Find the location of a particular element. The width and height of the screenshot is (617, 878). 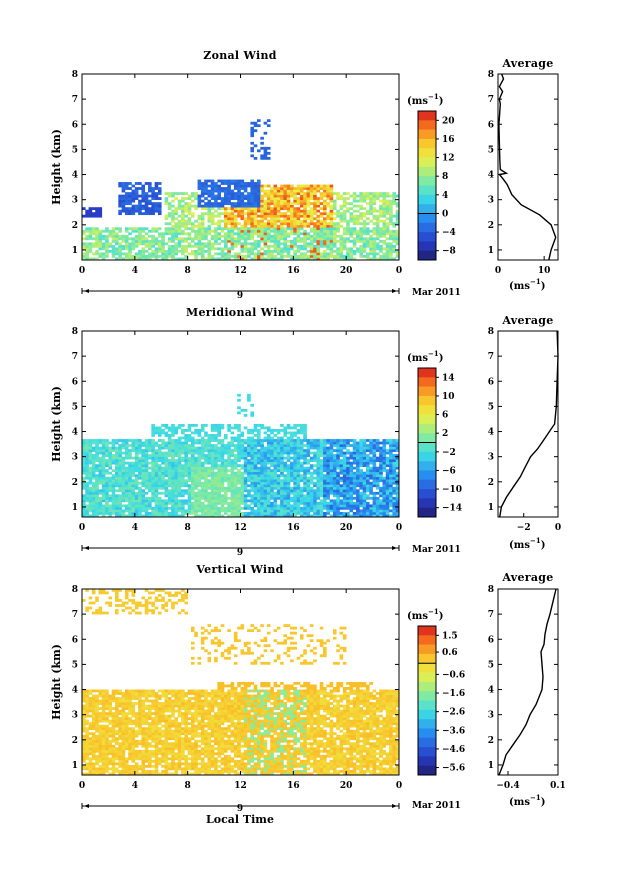

average-frame is located at coordinates (528, 167).